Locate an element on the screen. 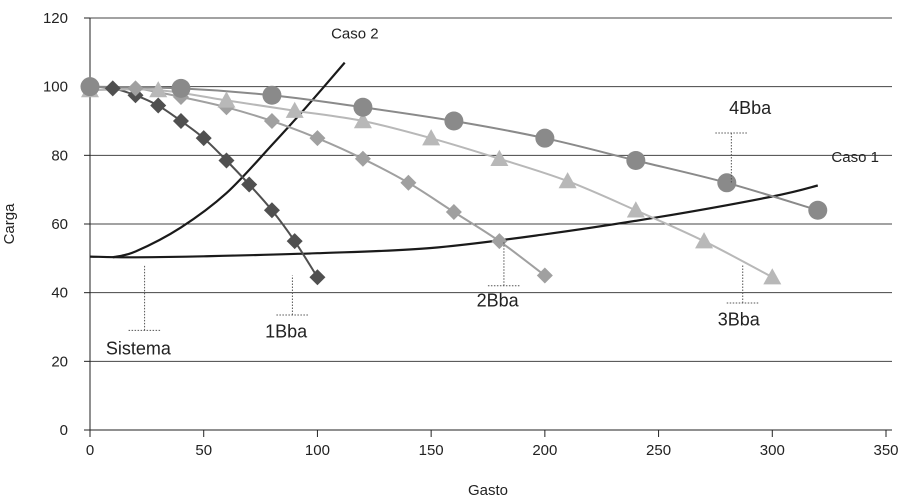 Image resolution: width=908 pixels, height=499 pixels. x-tick-label-250: 250 is located at coordinates (658, 450).